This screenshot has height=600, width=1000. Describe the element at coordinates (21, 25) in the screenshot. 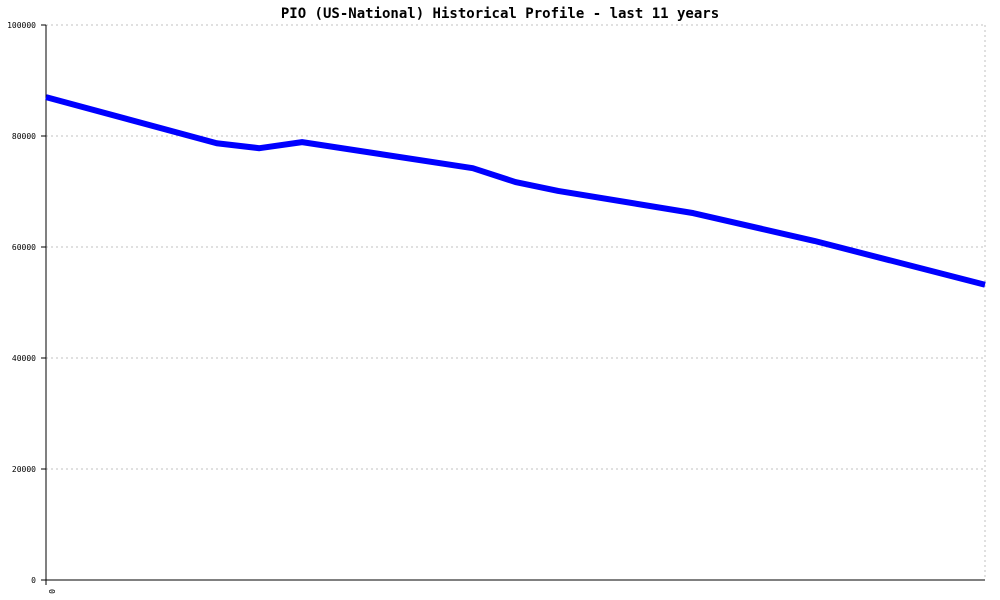

I see `y-tick-label: 100000` at that location.